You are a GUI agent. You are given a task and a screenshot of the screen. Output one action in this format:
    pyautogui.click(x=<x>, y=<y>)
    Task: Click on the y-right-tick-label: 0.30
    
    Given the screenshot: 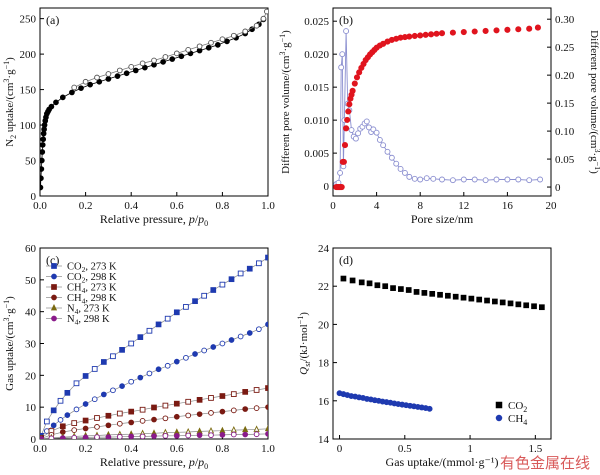 What is the action you would take?
    pyautogui.click(x=565, y=20)
    